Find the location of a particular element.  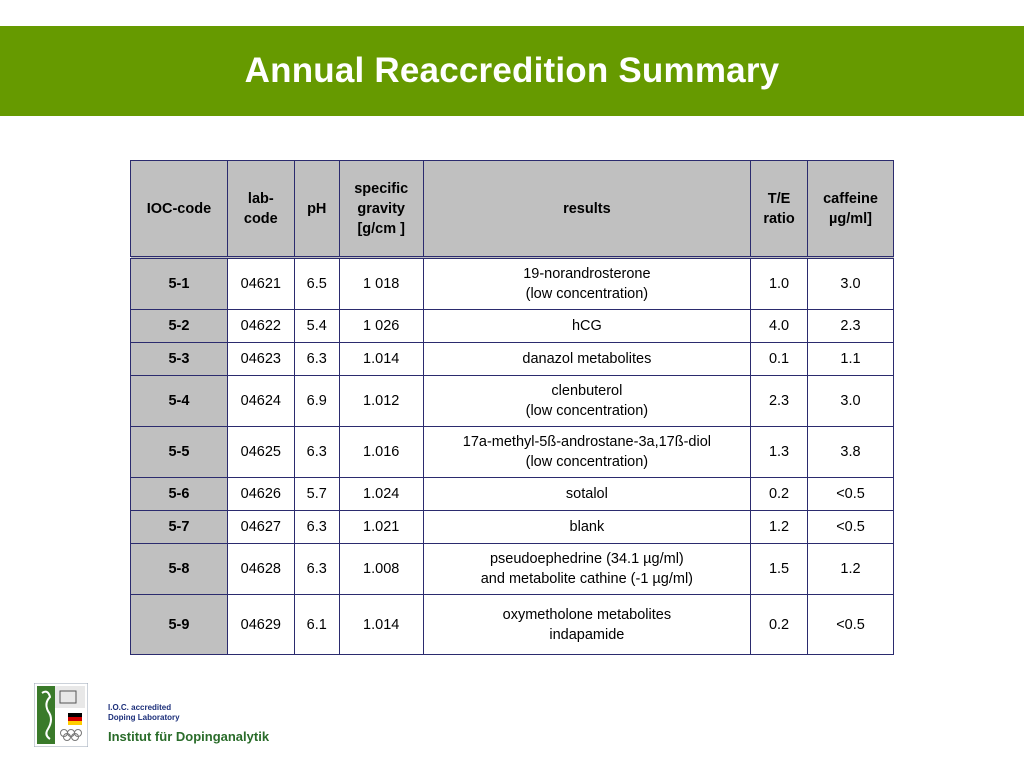

cell-results: sotalol is located at coordinates (587, 494).